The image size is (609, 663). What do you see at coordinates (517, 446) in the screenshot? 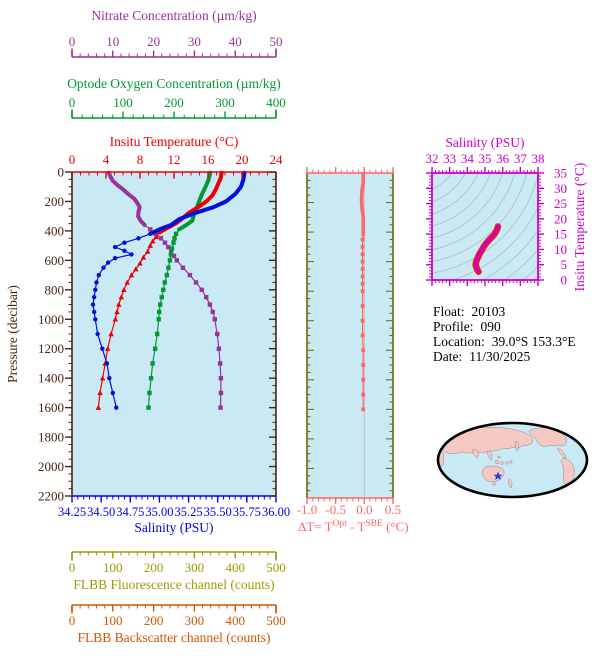
I see `islands-japan` at bounding box center [517, 446].